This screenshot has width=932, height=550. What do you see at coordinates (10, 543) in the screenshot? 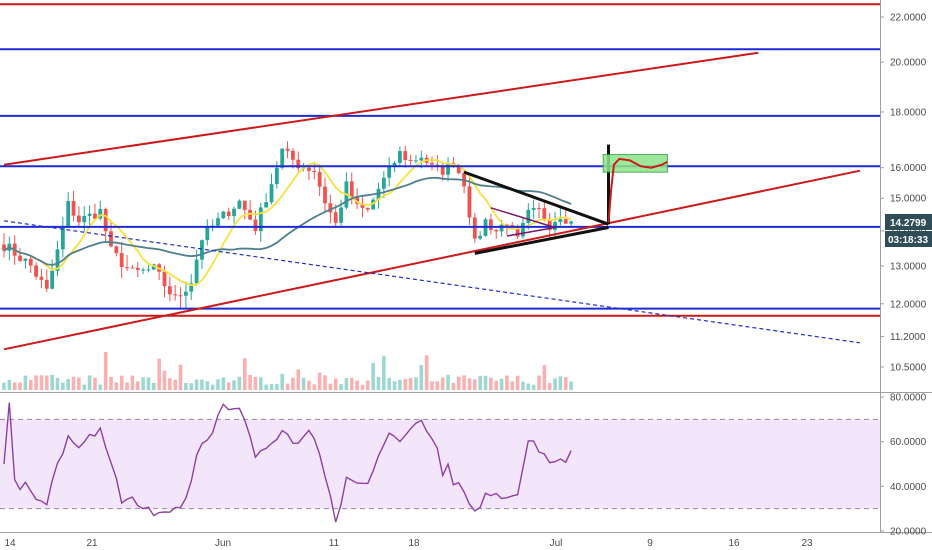
I see `time-tick-label: 14` at bounding box center [10, 543].